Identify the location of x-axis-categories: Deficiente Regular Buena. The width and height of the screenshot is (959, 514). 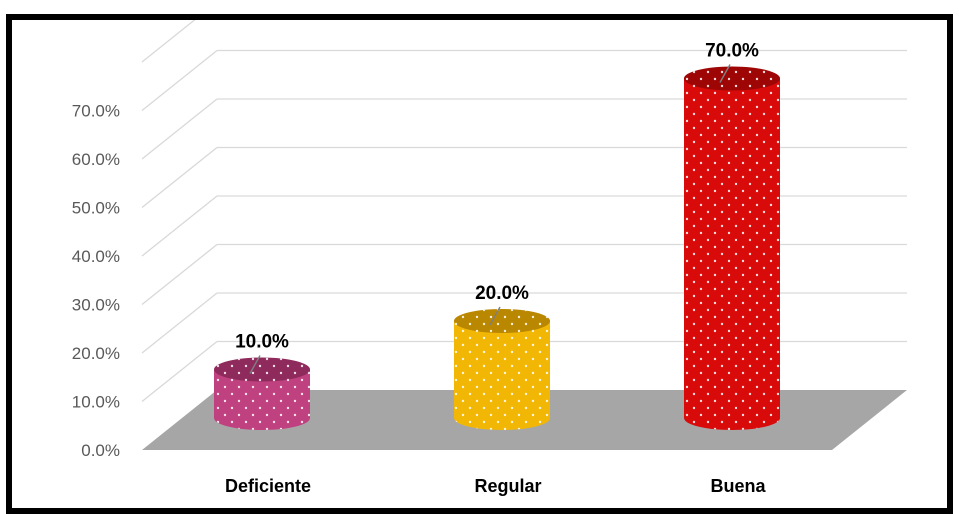
(496, 486).